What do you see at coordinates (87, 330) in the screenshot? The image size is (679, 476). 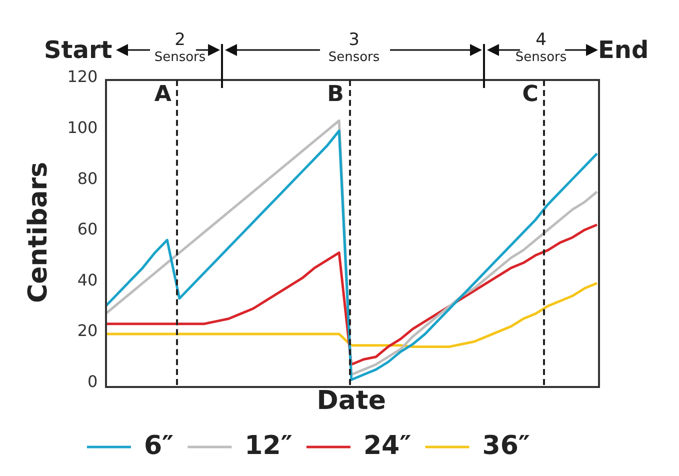 I see `y-tick-label: 20` at bounding box center [87, 330].